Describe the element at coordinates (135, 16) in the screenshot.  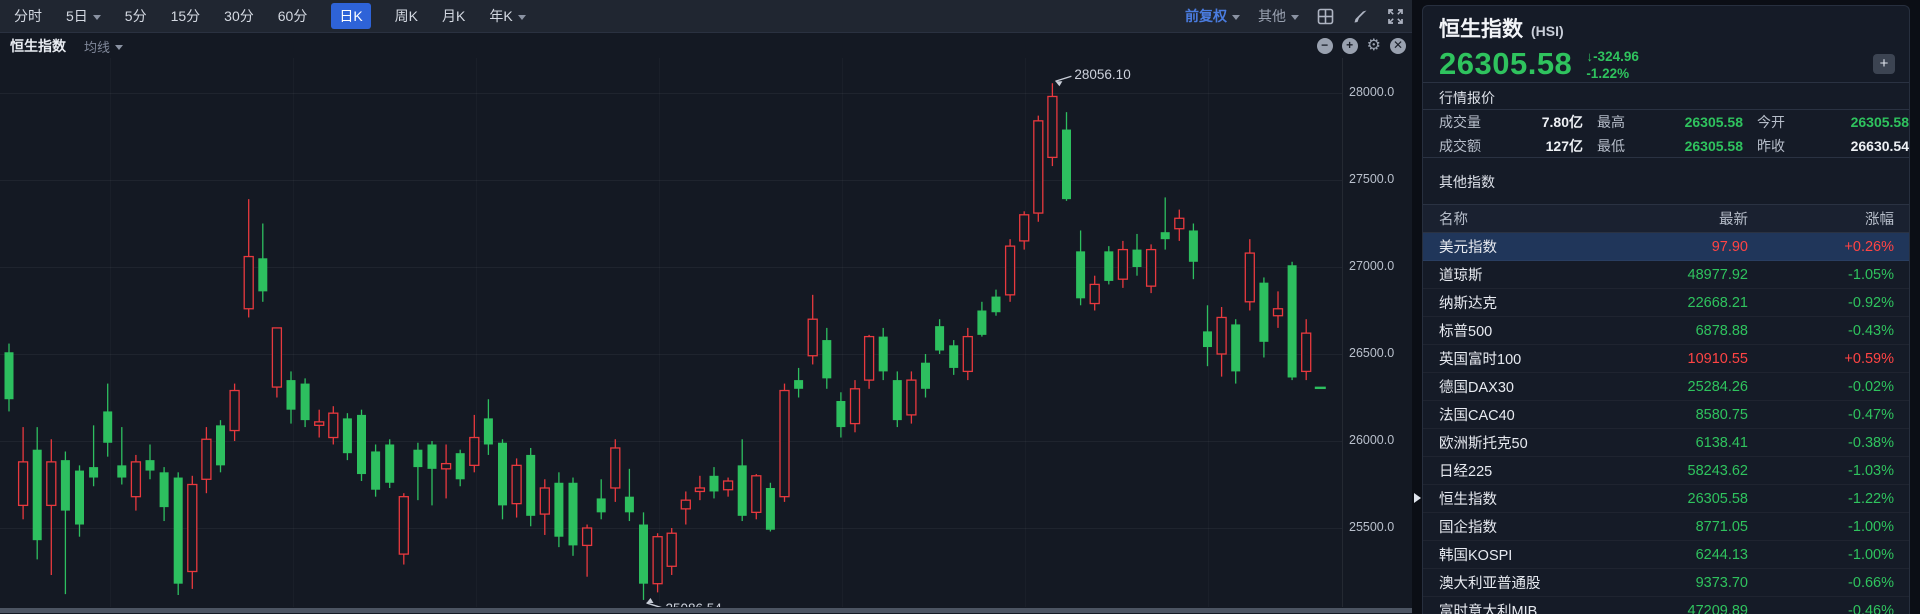
I see `period-tab-5分: 5分` at that location.